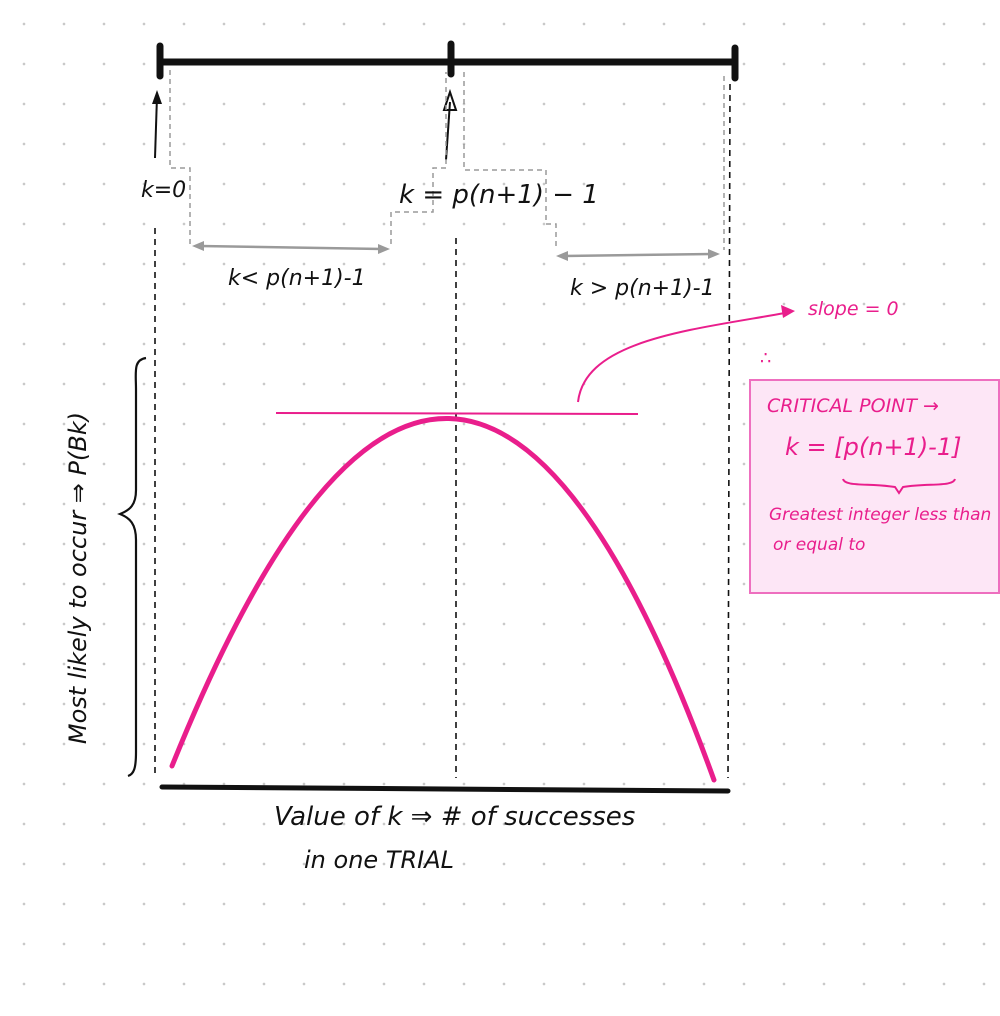 The height and width of the screenshot is (1016, 1000). Describe the element at coordinates (638, 255) in the screenshot. I see `right-region-arrow` at that location.